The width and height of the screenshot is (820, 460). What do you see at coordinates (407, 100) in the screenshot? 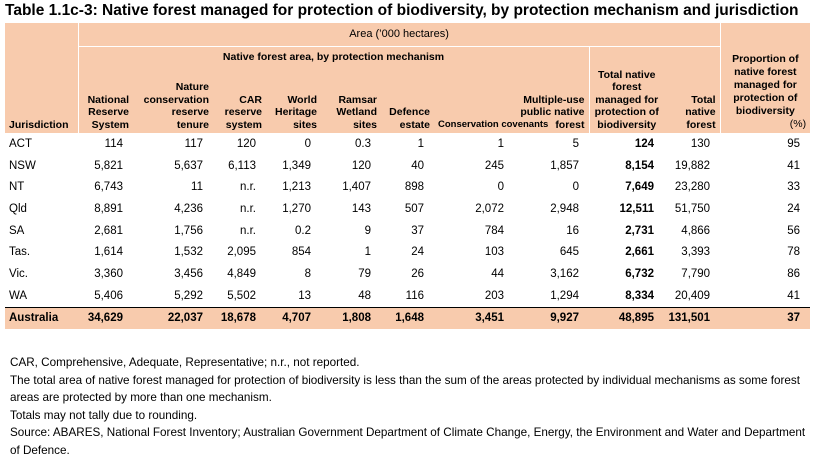
I see `header-col-defence: Defence estate` at bounding box center [407, 100].